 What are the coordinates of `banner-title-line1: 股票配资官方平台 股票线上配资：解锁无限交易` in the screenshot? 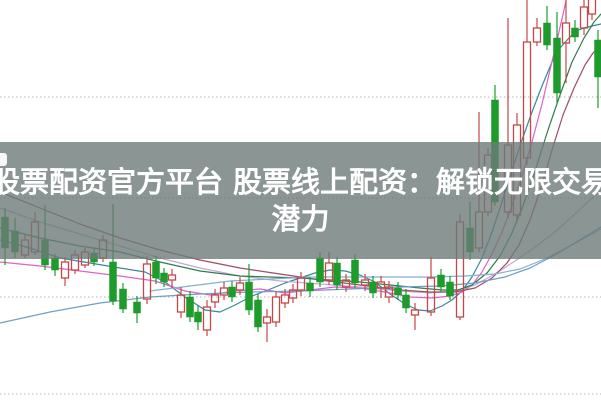 It's located at (300, 181).